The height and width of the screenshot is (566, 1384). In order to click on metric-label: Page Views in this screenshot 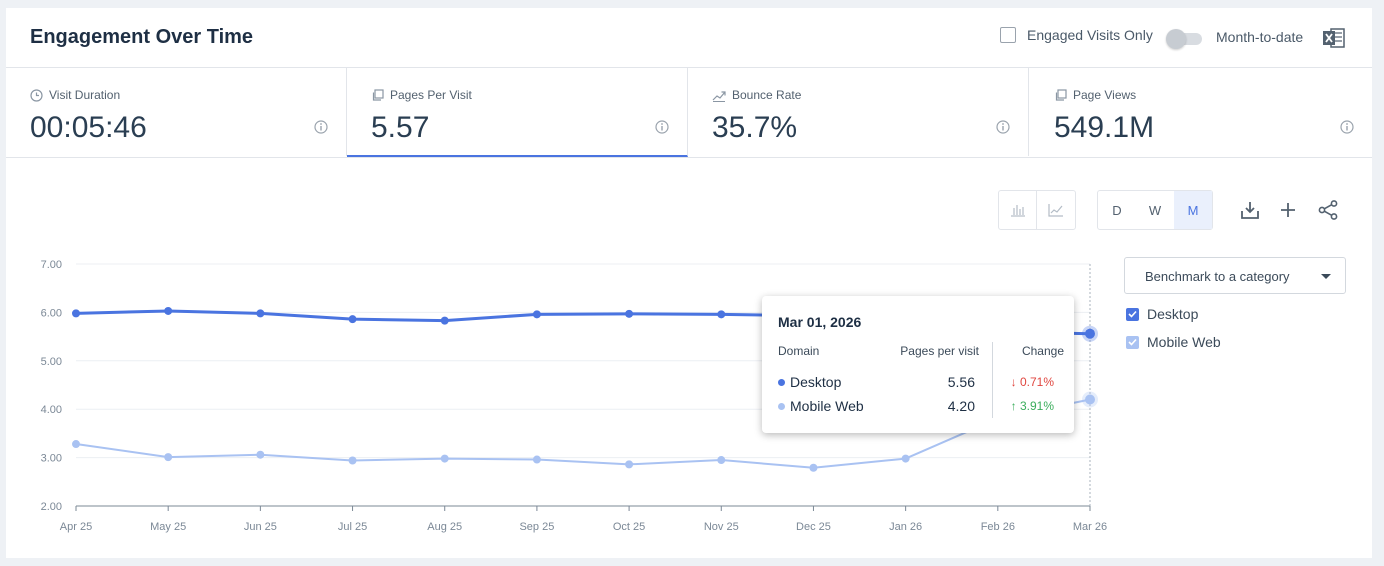, I will do `click(1105, 95)`.